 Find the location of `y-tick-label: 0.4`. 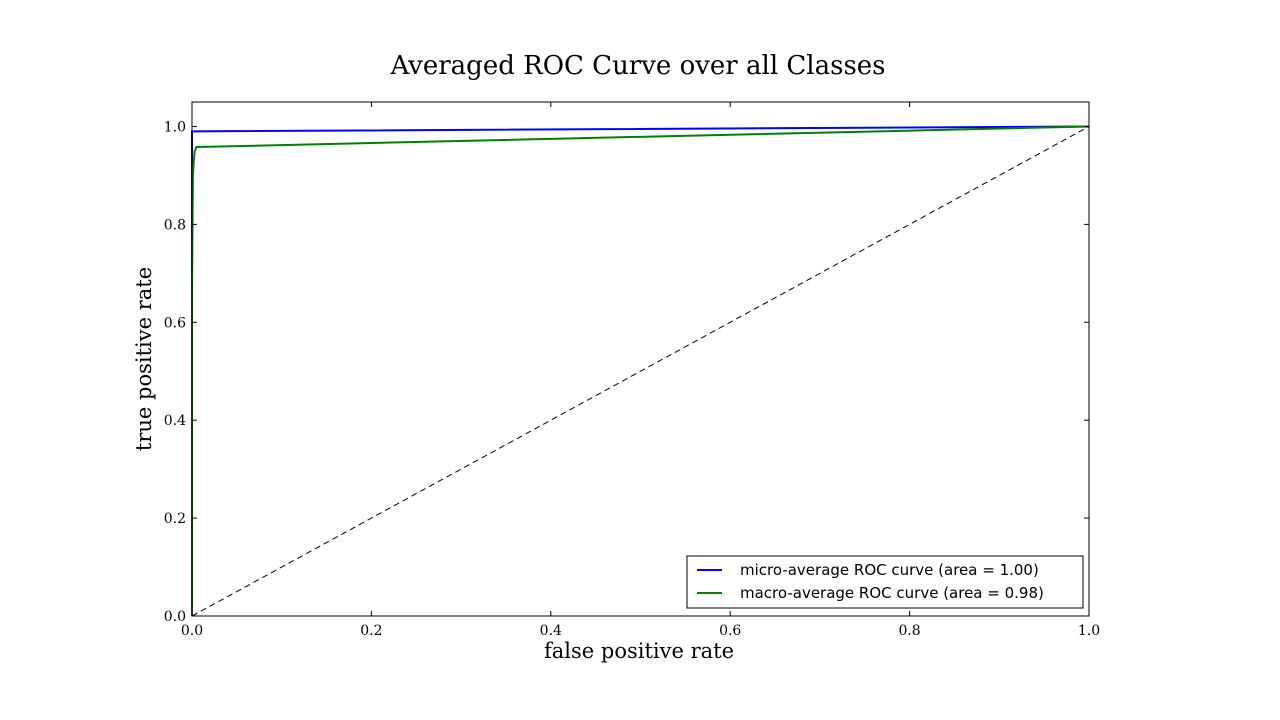

y-tick-label: 0.4 is located at coordinates (175, 421).